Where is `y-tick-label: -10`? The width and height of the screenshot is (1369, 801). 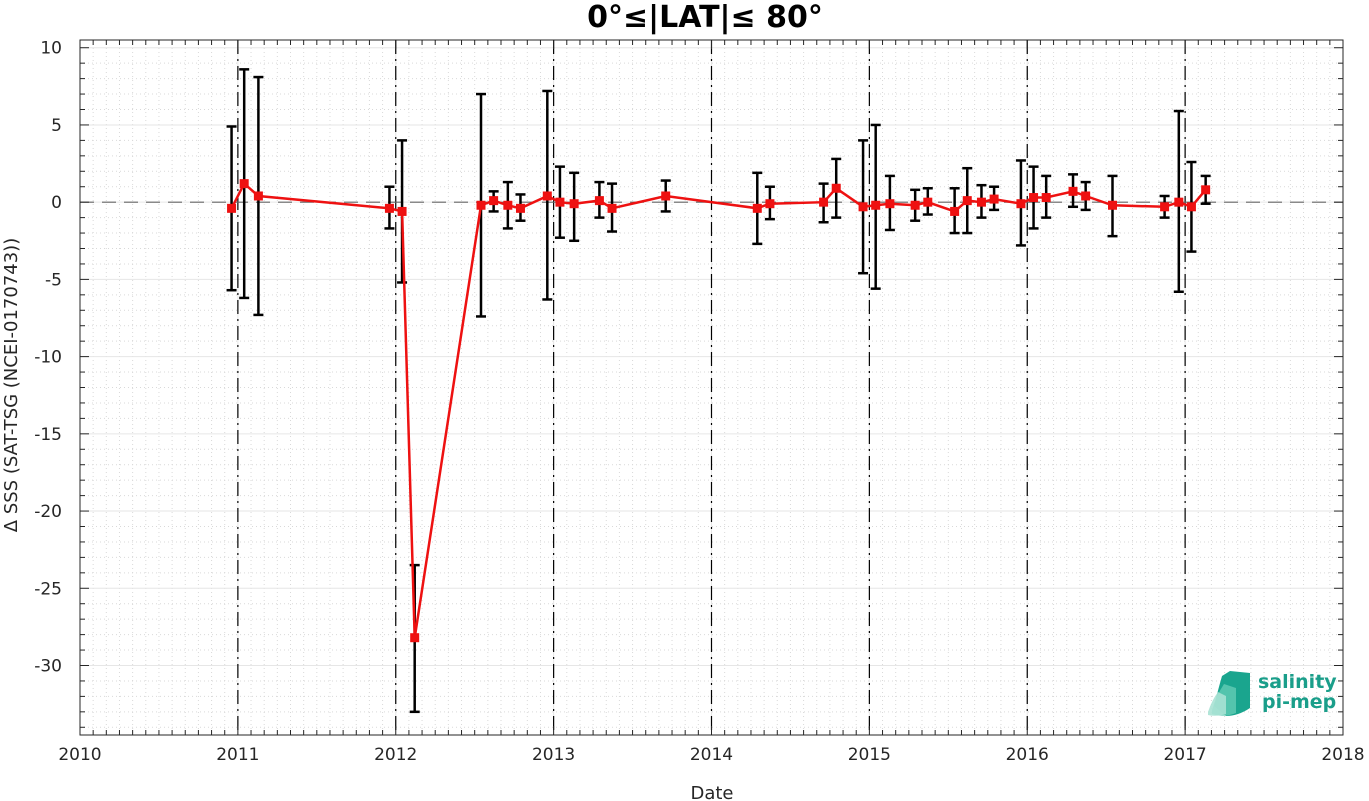
y-tick-label: -10 is located at coordinates (48, 358).